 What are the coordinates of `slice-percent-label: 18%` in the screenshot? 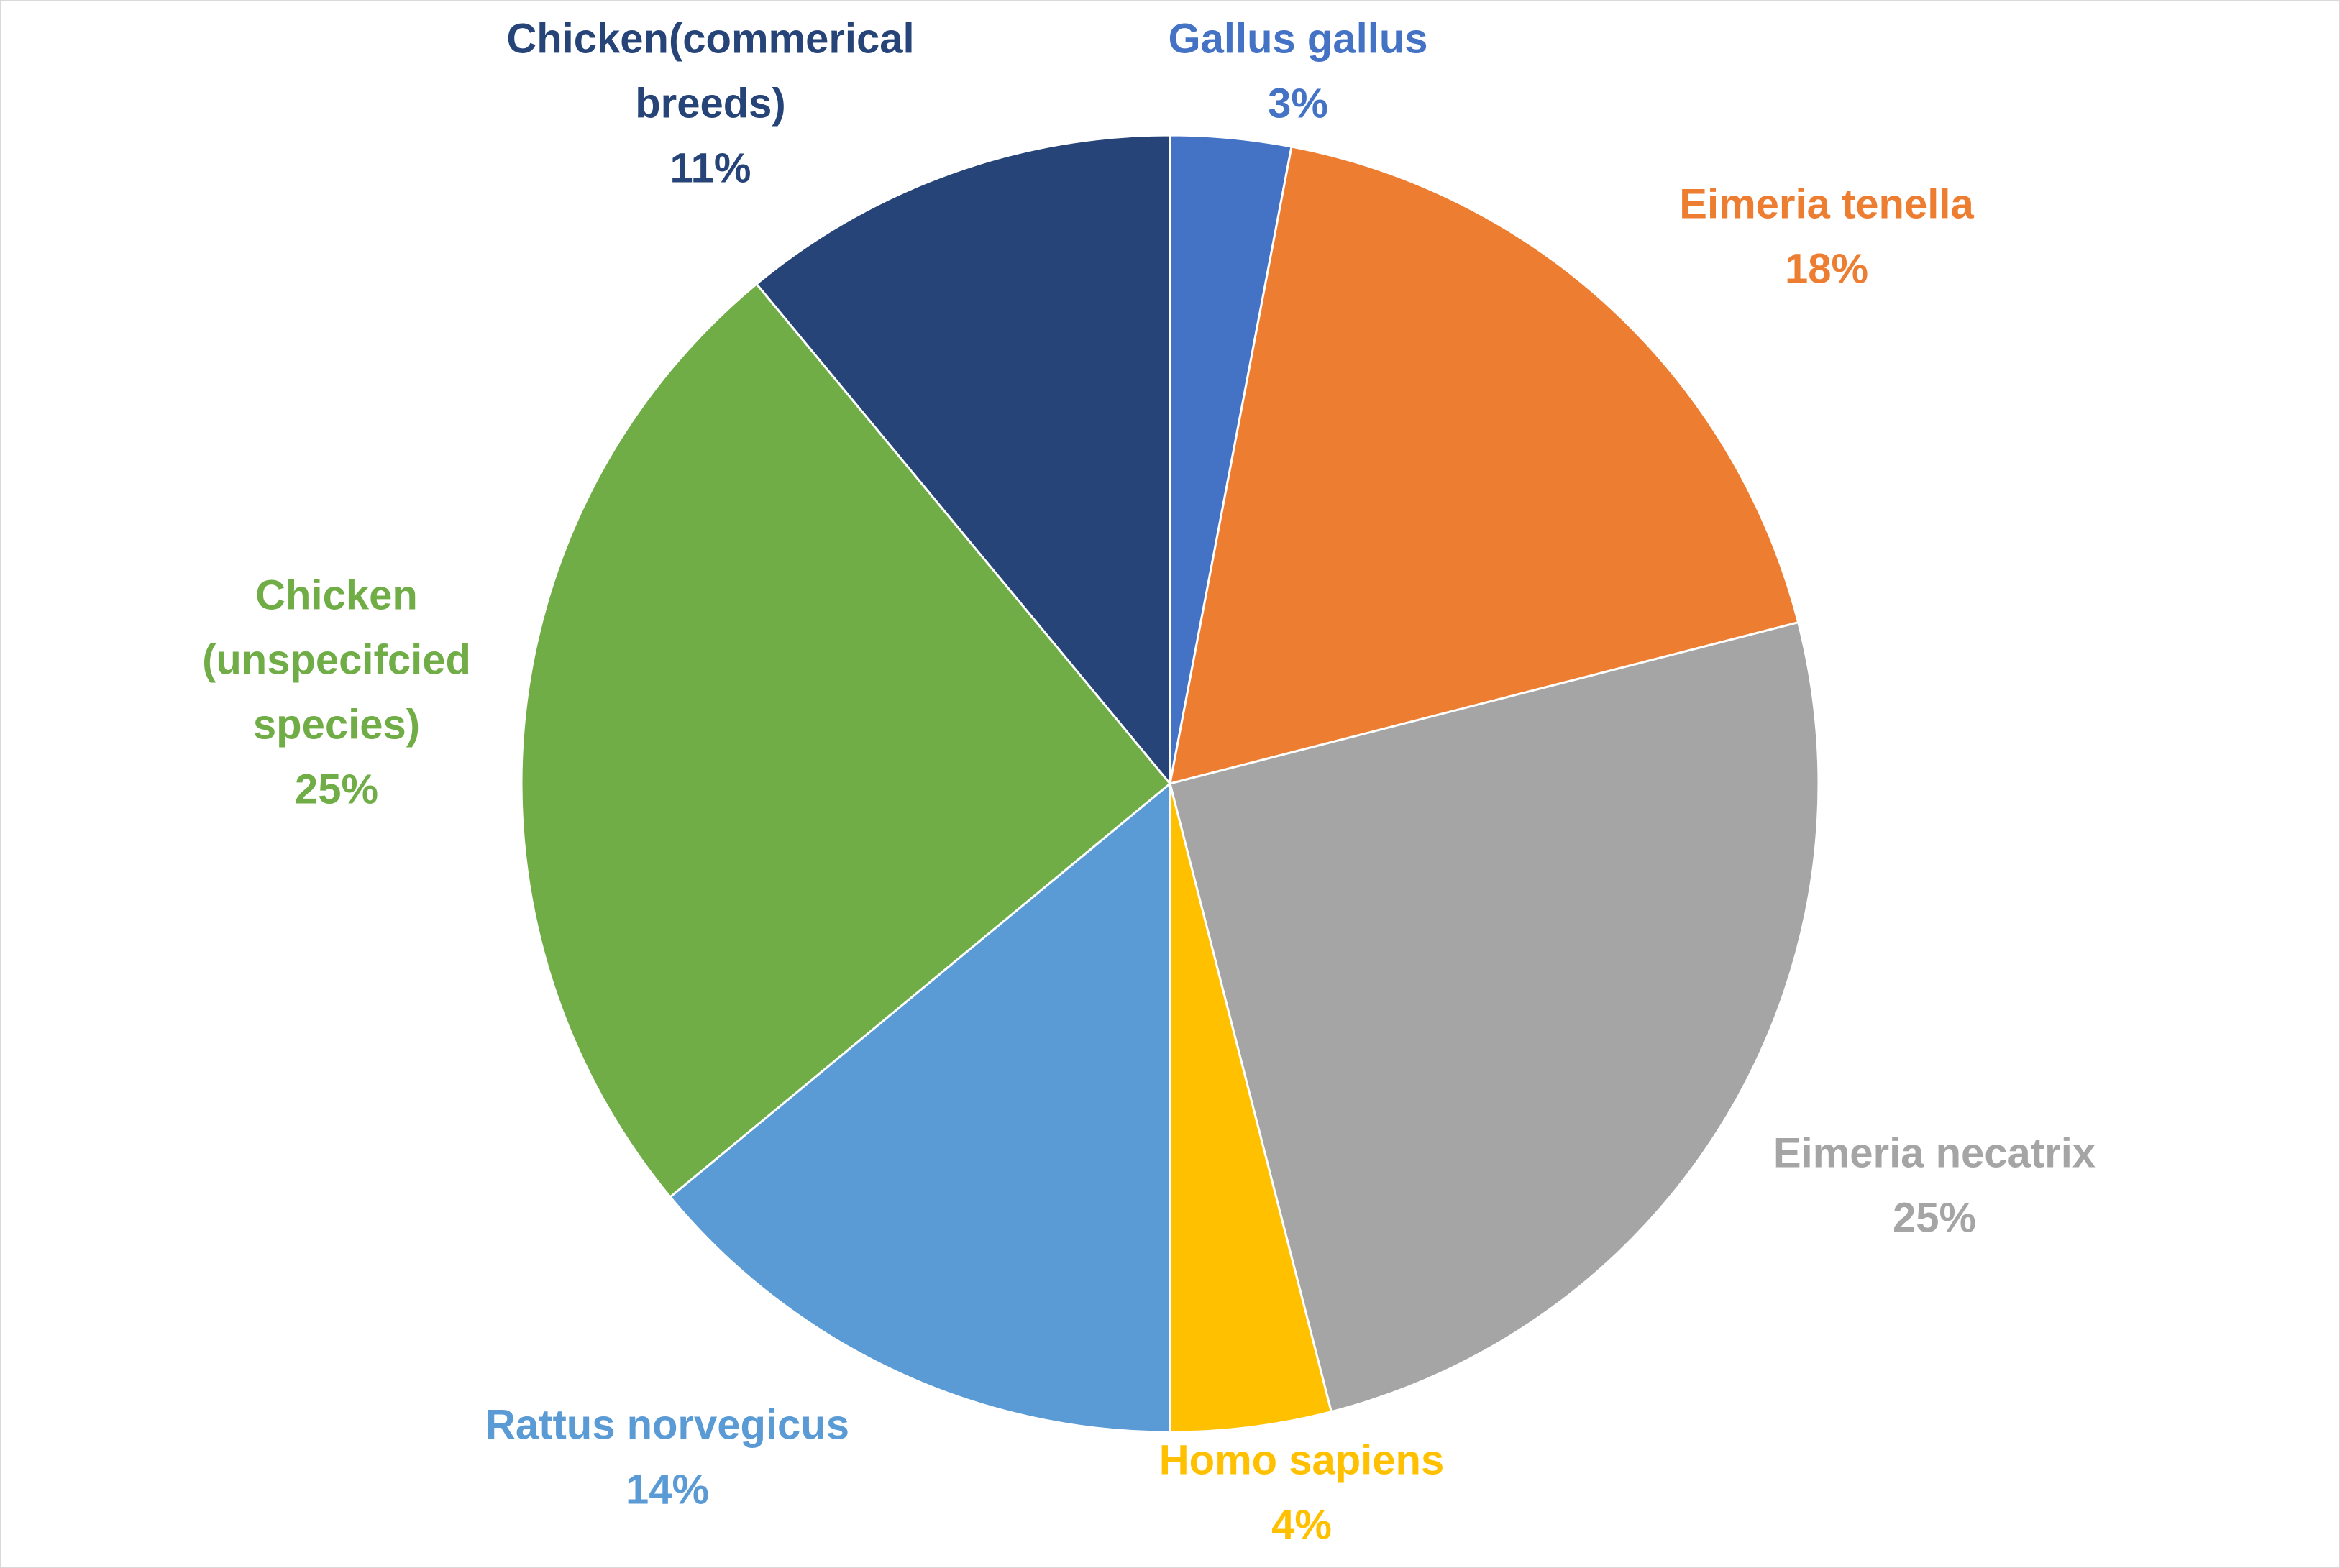 It's located at (1826, 268).